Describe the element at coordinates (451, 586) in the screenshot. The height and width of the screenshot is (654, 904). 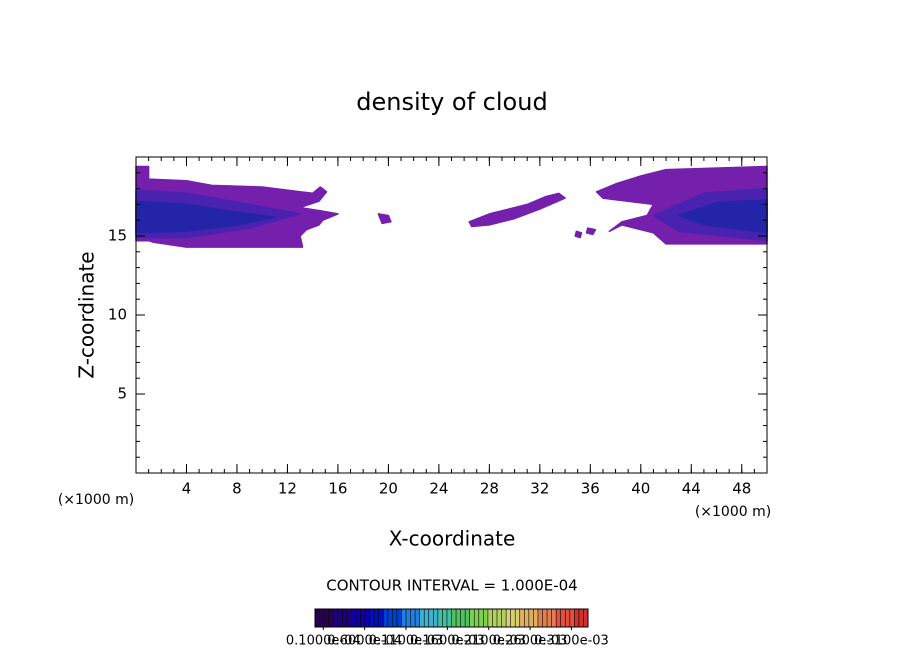
I see `contour-note: CONTOUR INTERVAL = 1.000E-04` at that location.